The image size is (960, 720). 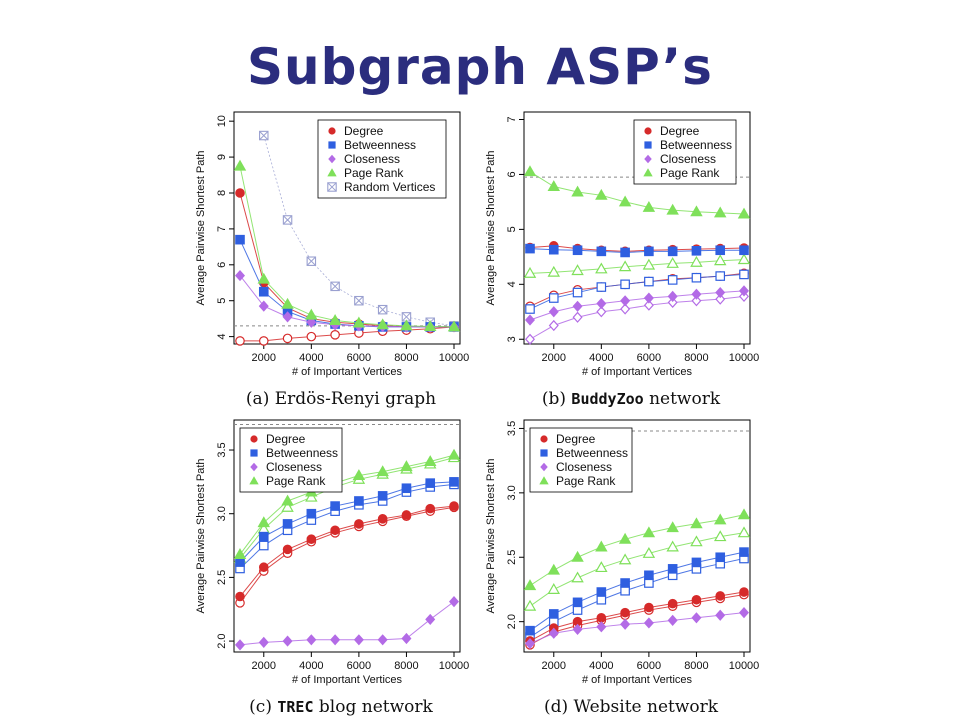 What do you see at coordinates (263, 707) in the screenshot?
I see `caption-part: (c)` at bounding box center [263, 707].